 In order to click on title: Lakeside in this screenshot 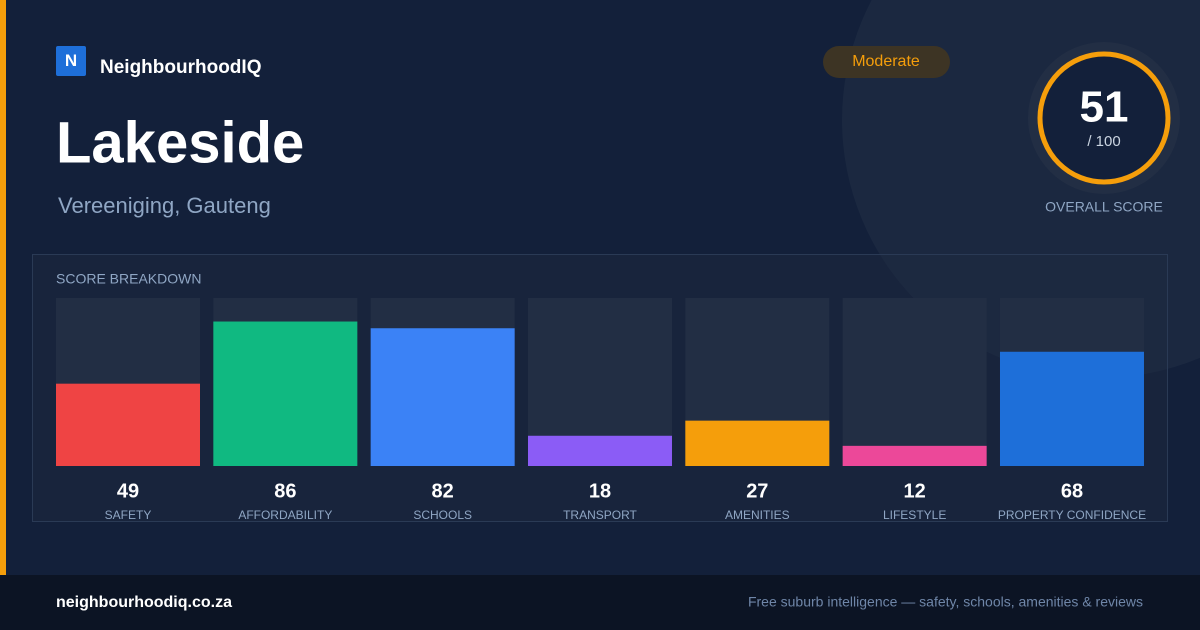, I will do `click(180, 142)`.